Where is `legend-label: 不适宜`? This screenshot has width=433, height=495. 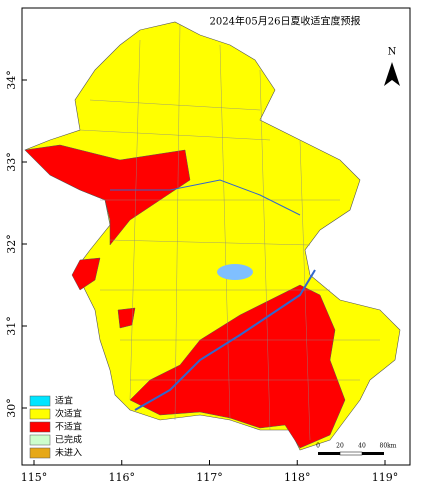 legend-label: 不适宜 is located at coordinates (68, 427).